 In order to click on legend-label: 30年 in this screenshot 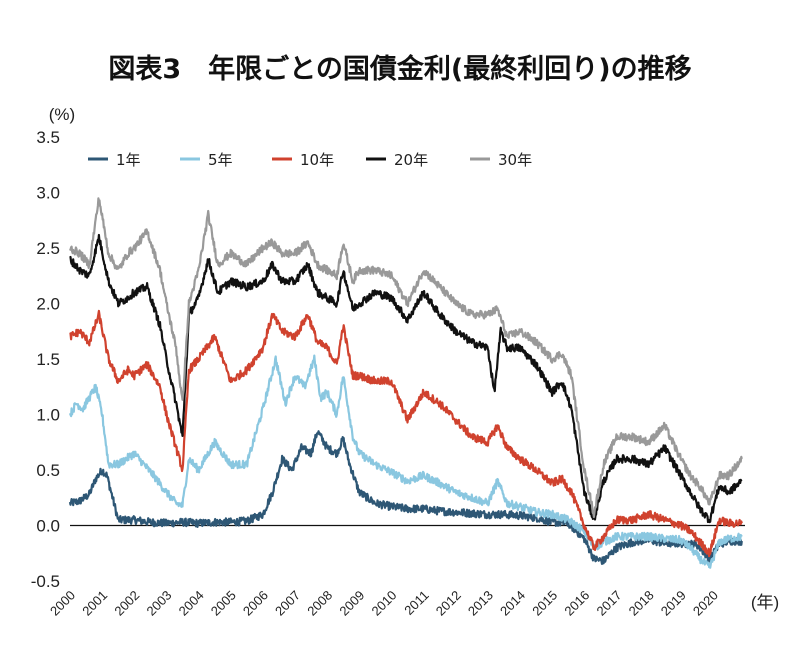, I will do `click(515, 160)`.